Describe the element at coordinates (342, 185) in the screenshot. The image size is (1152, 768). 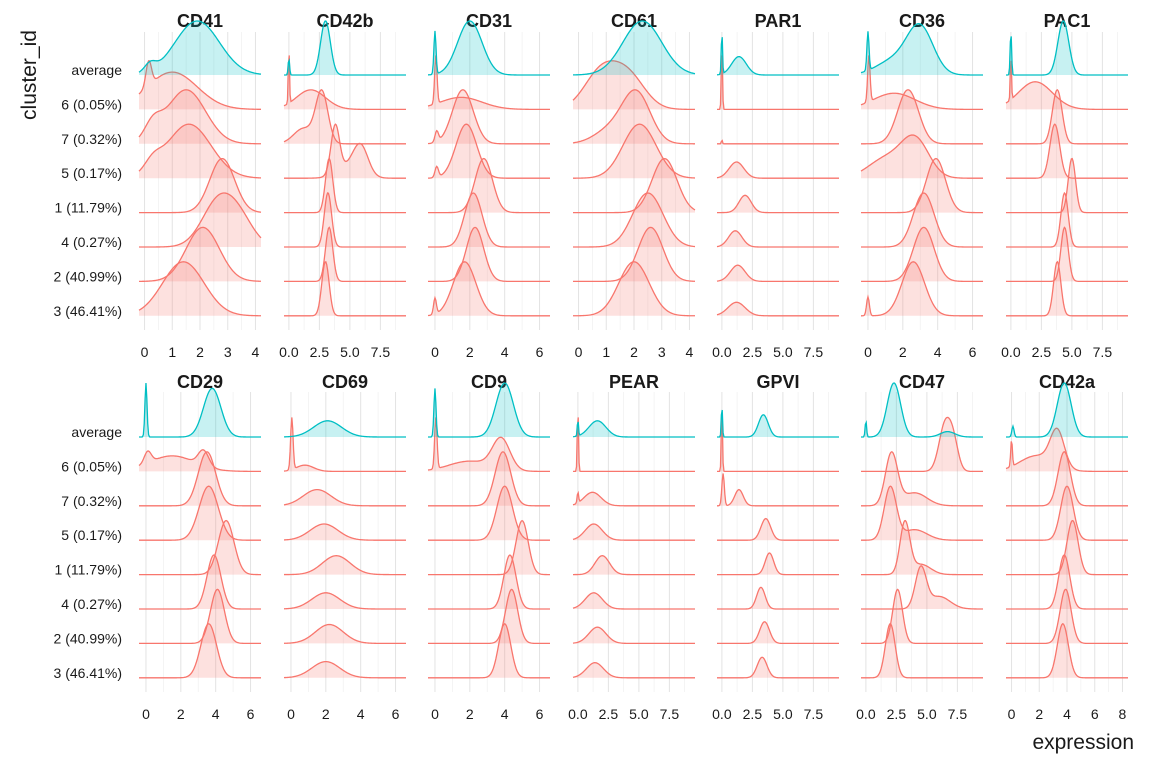
I see `panel-cd42b: CD42b 0.0 2.5 5.0 7.5` at that location.